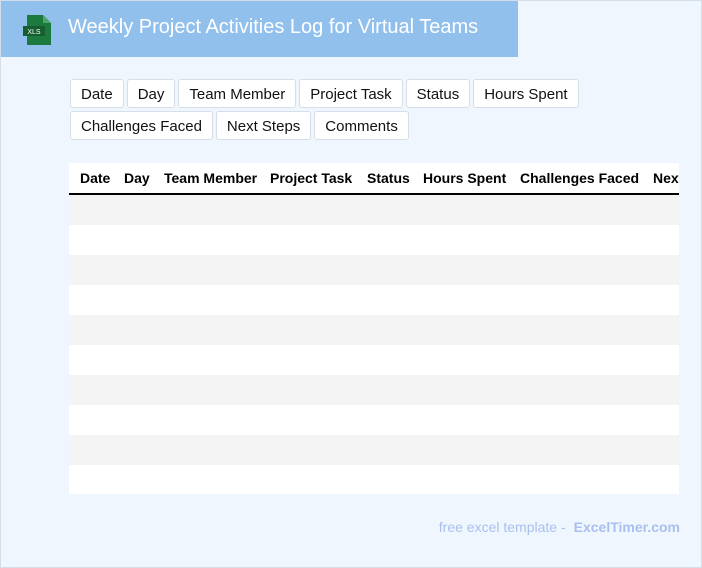 Image resolution: width=702 pixels, height=568 pixels. Describe the element at coordinates (351, 93) in the screenshot. I see `chip-project-task: Project Task` at that location.